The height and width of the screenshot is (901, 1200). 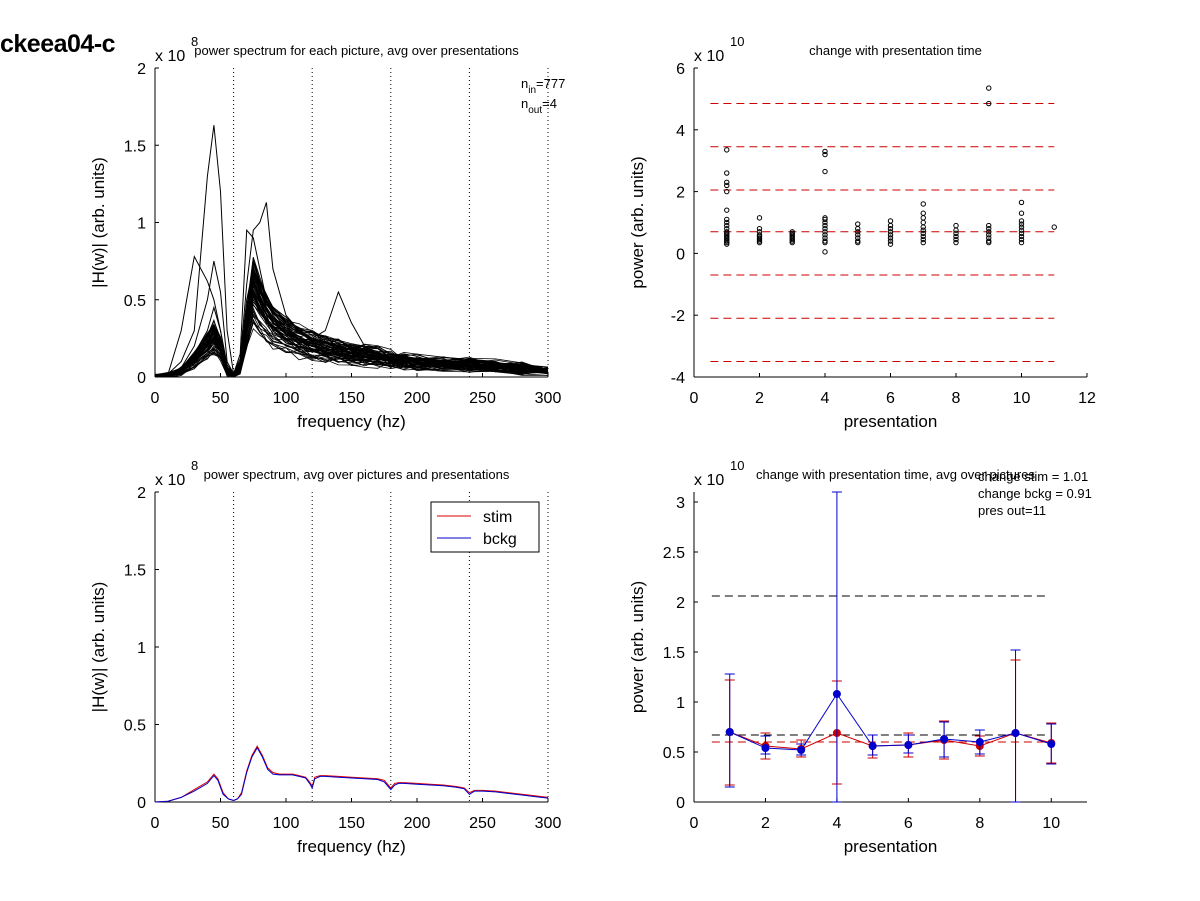 I want to click on tr-x-axis-label: presentation, so click(x=891, y=421).